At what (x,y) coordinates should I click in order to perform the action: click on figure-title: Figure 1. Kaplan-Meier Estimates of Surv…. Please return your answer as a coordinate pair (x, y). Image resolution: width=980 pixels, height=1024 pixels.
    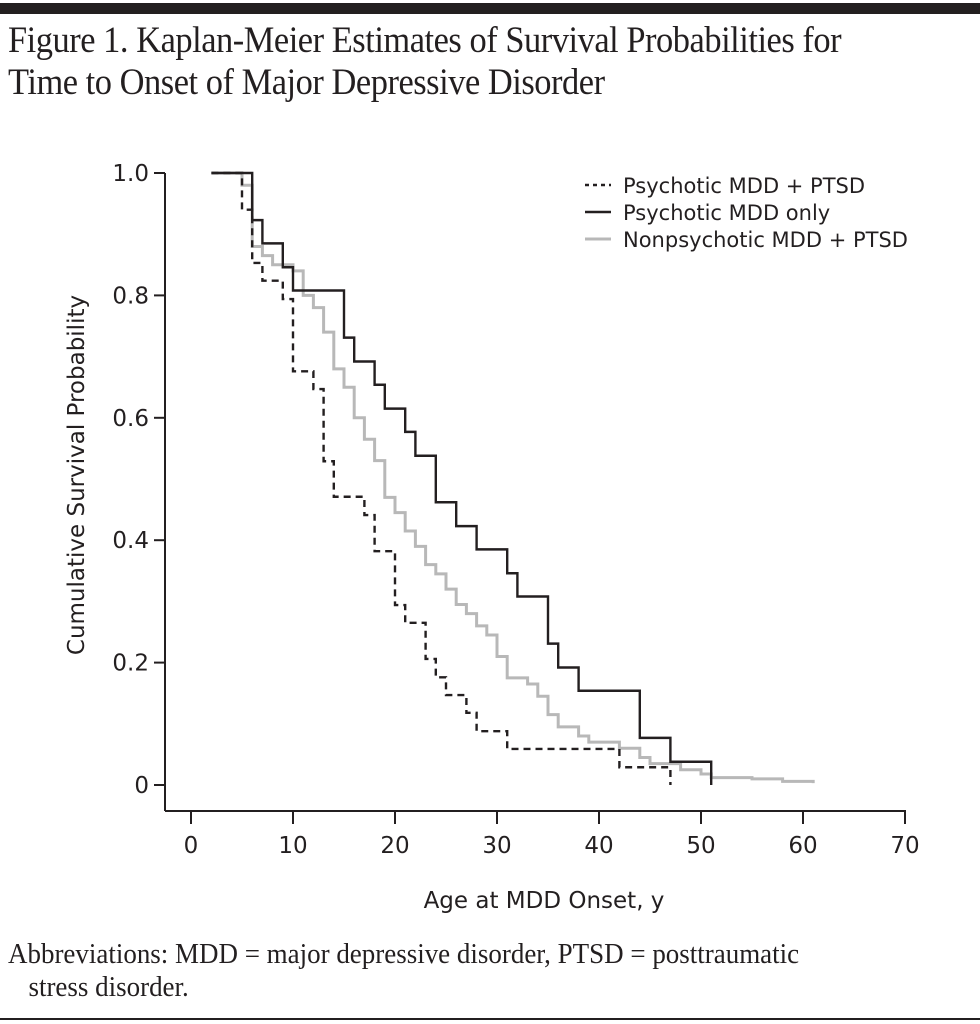
    Looking at the image, I should click on (456, 62).